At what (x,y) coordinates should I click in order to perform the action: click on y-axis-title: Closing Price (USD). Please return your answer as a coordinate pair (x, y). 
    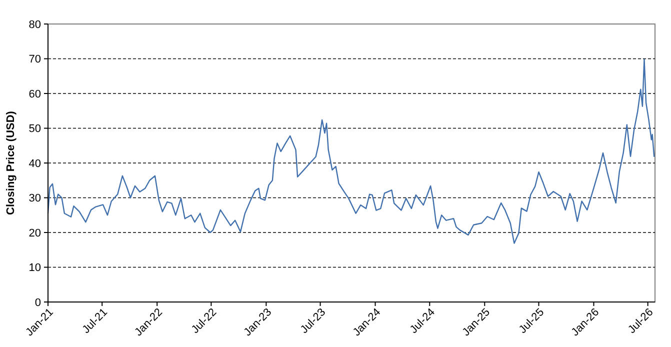
    Looking at the image, I should click on (11, 162).